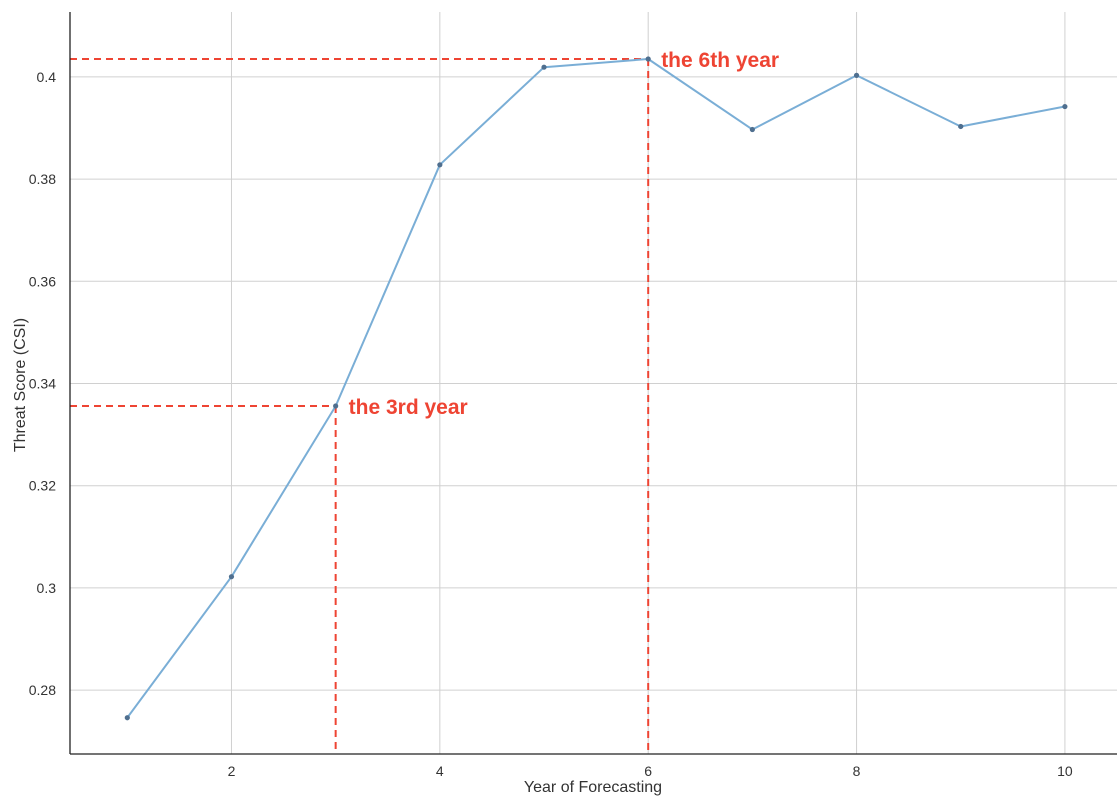 The image size is (1117, 797). What do you see at coordinates (648, 771) in the screenshot?
I see `x-tick-label: 6` at bounding box center [648, 771].